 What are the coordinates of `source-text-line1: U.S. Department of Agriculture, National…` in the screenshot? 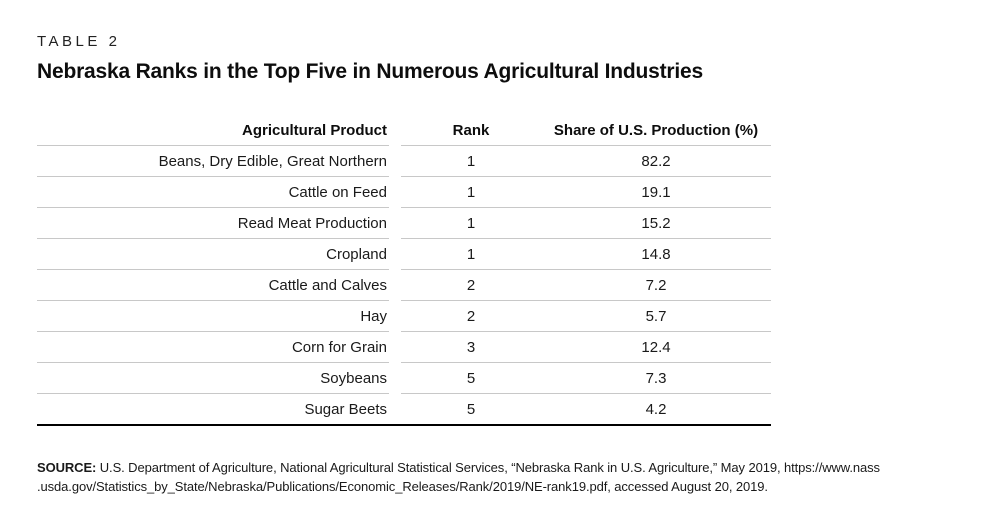 It's located at (489, 467).